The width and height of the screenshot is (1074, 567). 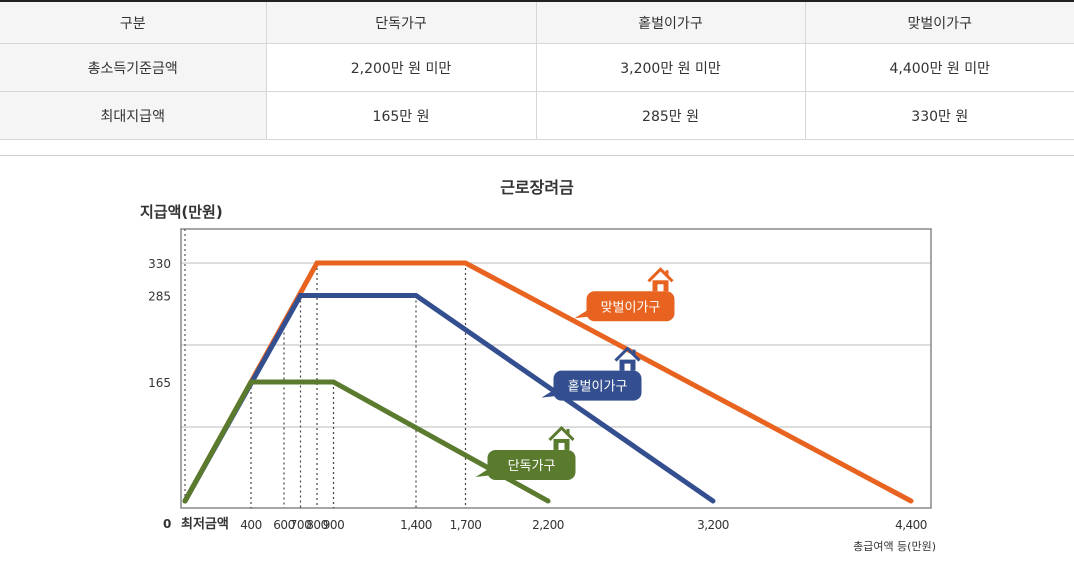 I want to click on header-dual-earner: 맞벌이가구, so click(x=939, y=22).